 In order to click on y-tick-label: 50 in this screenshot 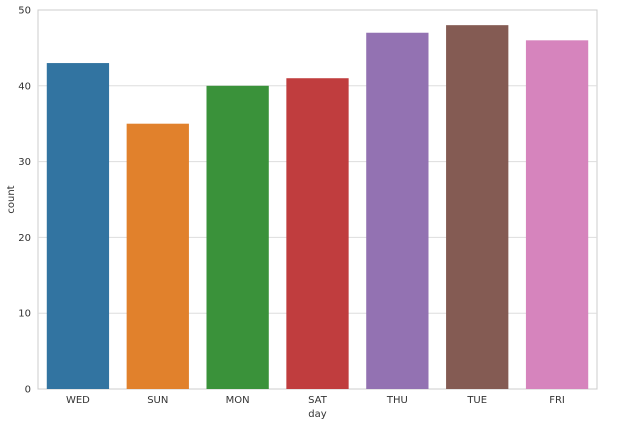, I will do `click(24, 11)`.